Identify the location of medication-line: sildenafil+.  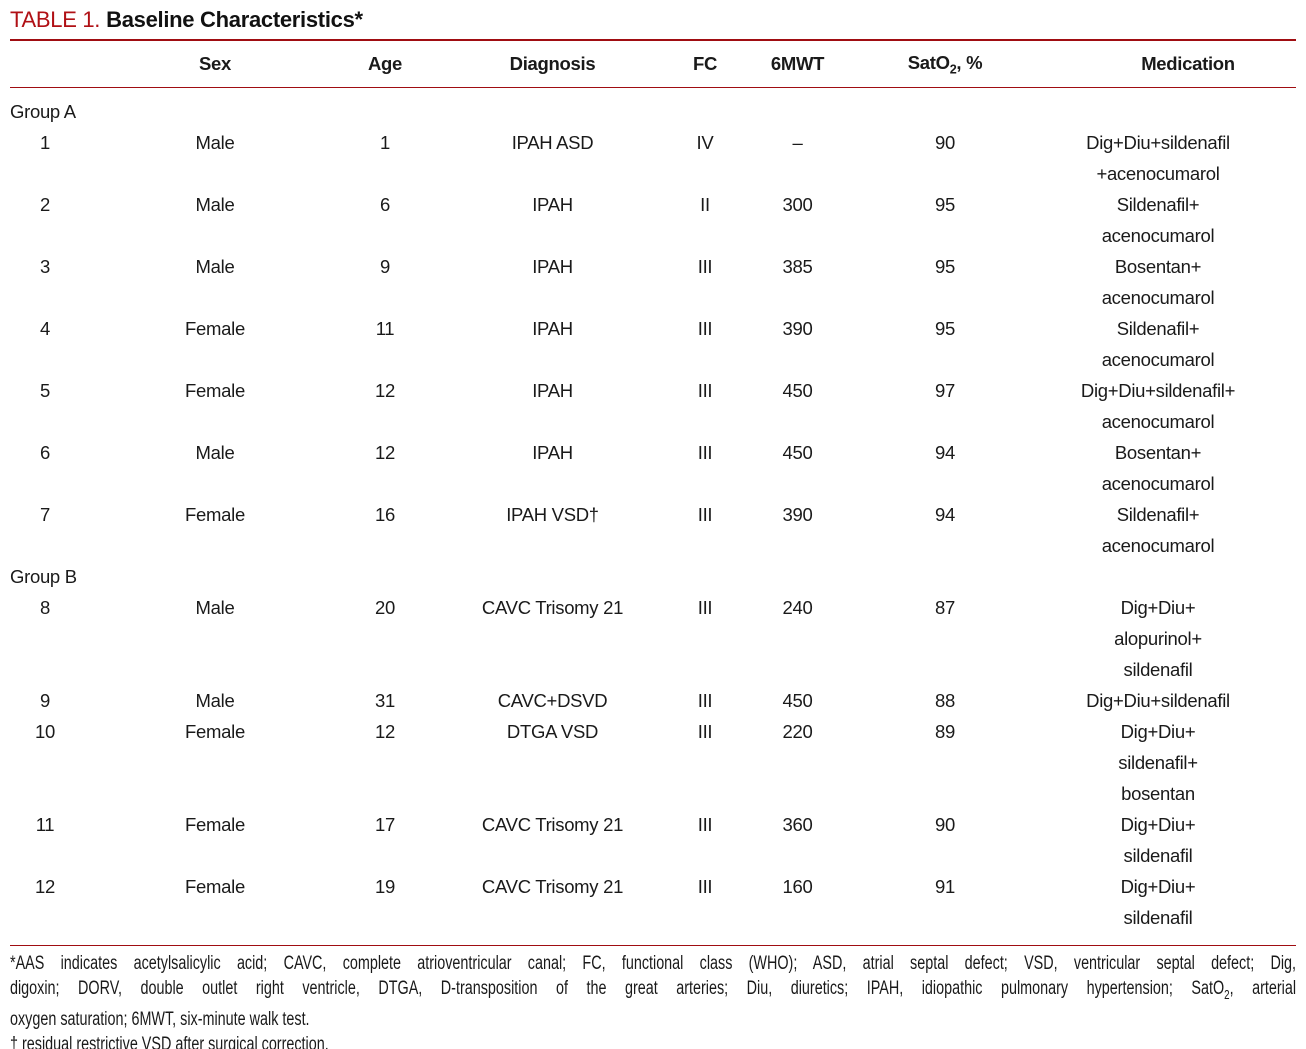
(1158, 762).